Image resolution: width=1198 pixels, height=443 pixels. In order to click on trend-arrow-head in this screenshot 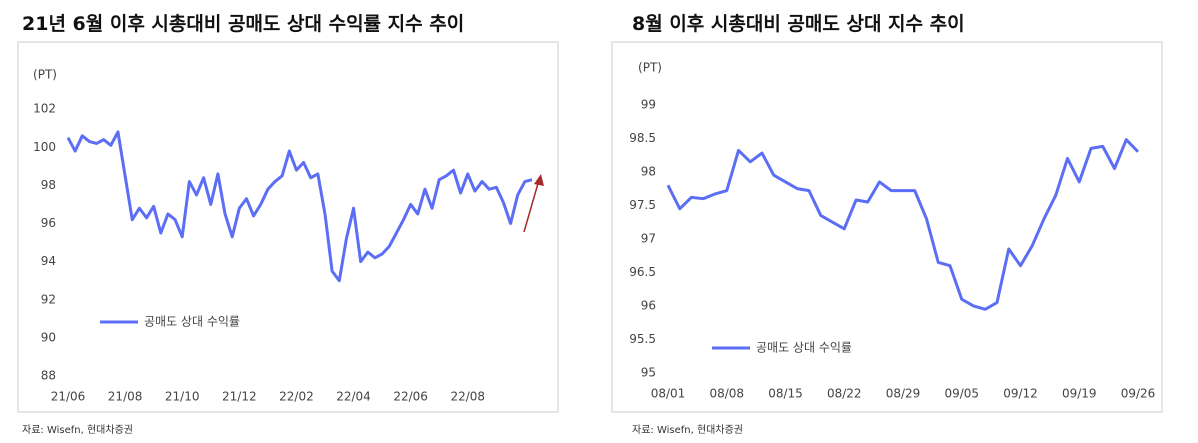, I will do `click(539, 180)`.